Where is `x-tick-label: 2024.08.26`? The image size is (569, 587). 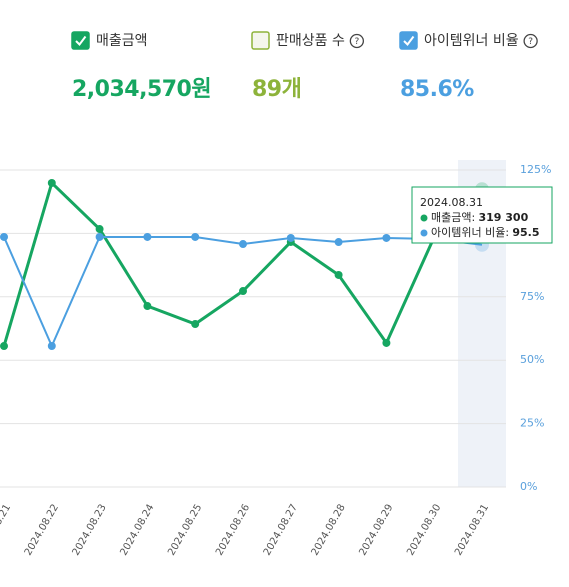
x-tick-label: 2024.08.26 is located at coordinates (233, 530).